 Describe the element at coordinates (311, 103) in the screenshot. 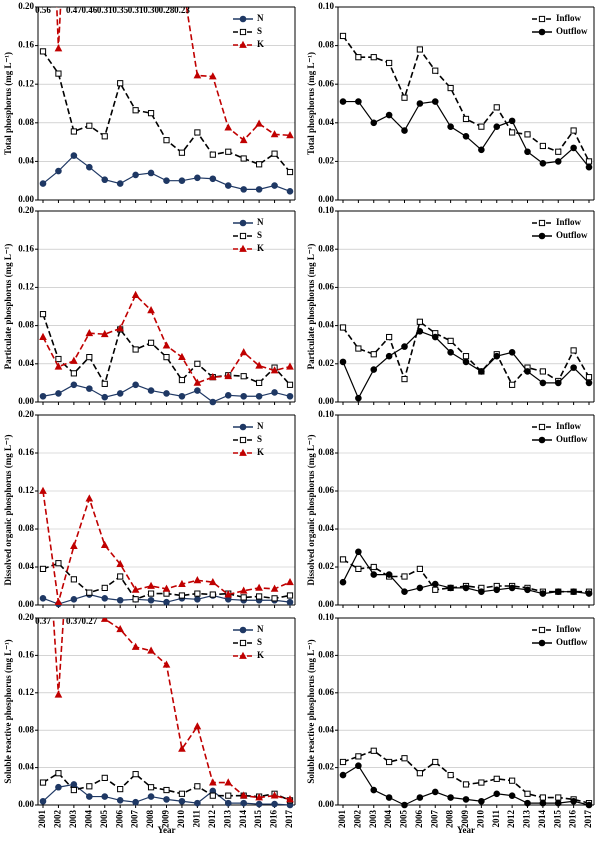

I see `y-axis-label: Total phosphorus (mg L⁻¹)` at that location.